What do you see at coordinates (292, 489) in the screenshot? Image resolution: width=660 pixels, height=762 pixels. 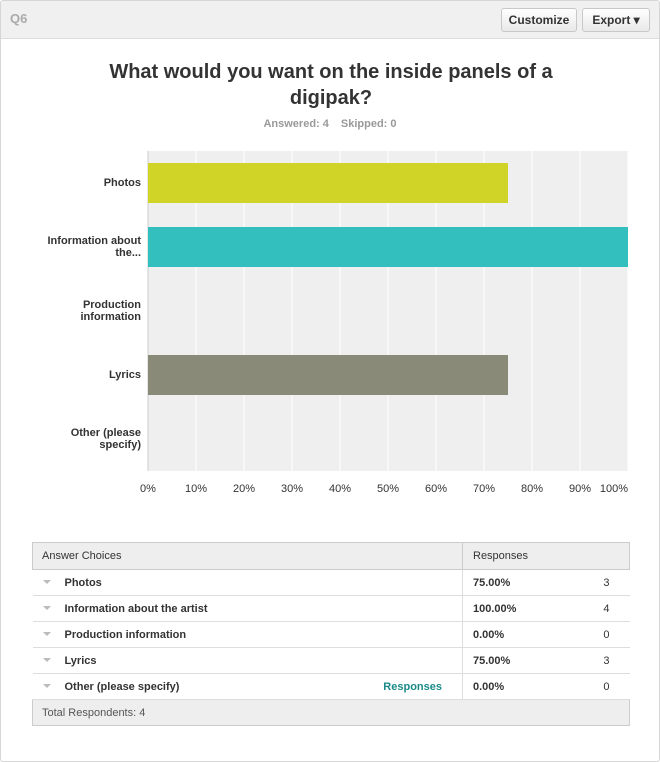 I see `x-tick-label: 30%` at bounding box center [292, 489].